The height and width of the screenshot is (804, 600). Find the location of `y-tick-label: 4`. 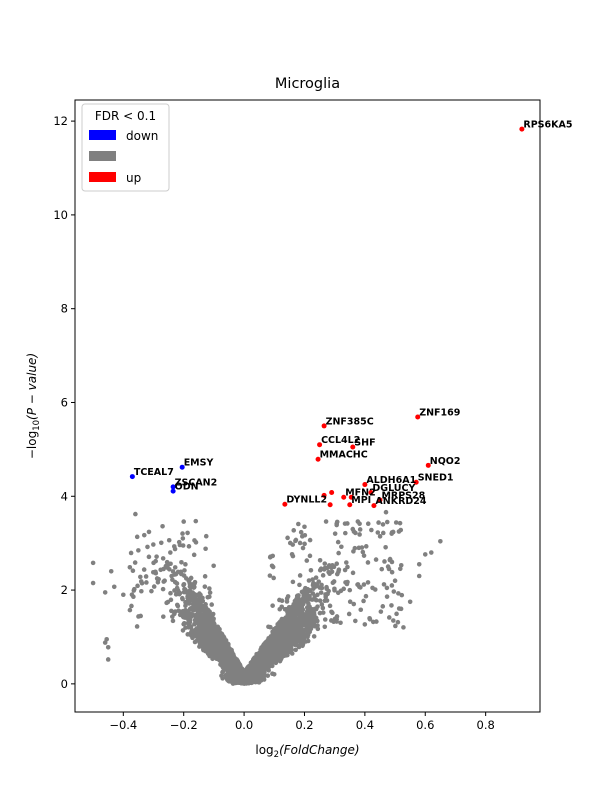

y-tick-label: 4 is located at coordinates (64, 496).